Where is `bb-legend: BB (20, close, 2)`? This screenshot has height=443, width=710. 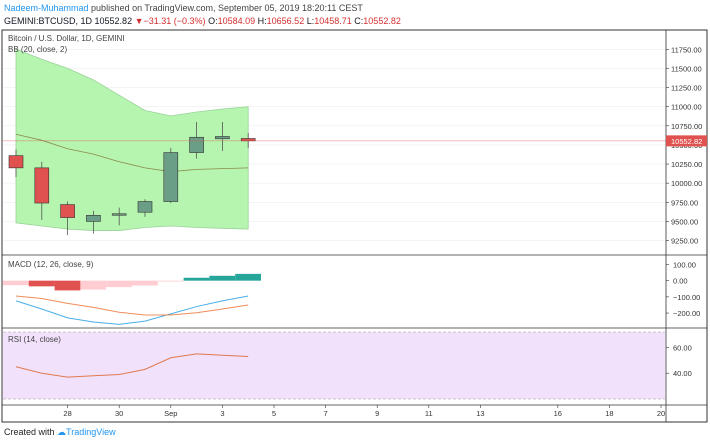 bb-legend: BB (20, close, 2) is located at coordinates (37, 49).